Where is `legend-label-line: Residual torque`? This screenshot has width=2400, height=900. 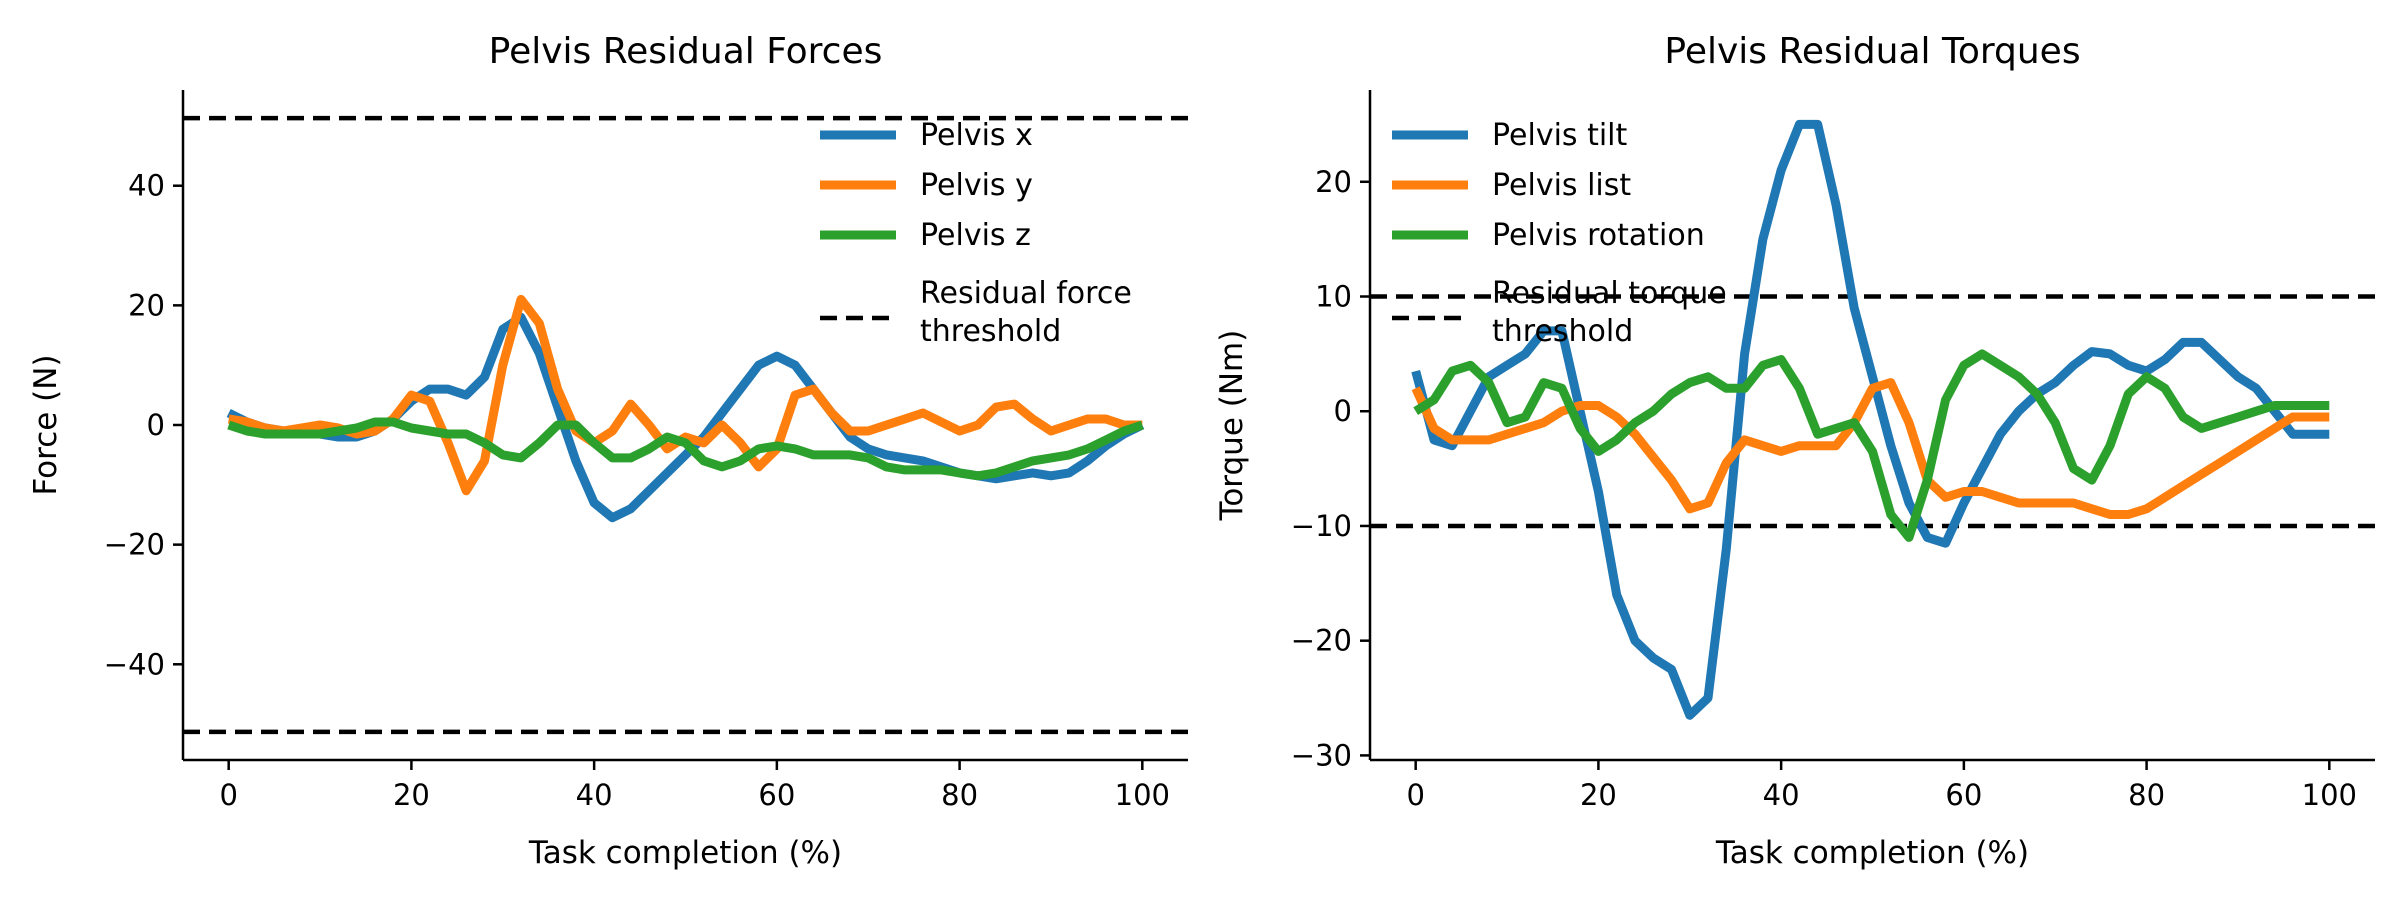
legend-label-line: Residual torque is located at coordinates (1609, 293).